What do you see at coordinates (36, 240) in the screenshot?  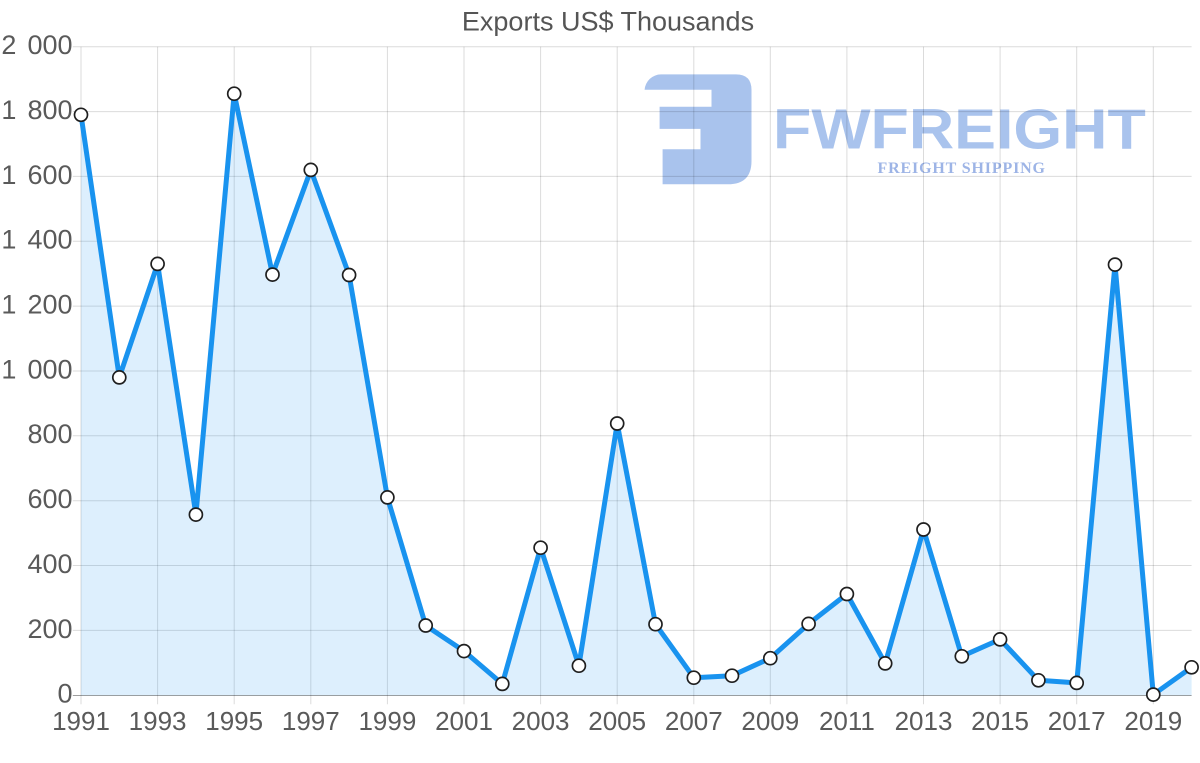 I see `svg-text: 1 400` at bounding box center [36, 240].